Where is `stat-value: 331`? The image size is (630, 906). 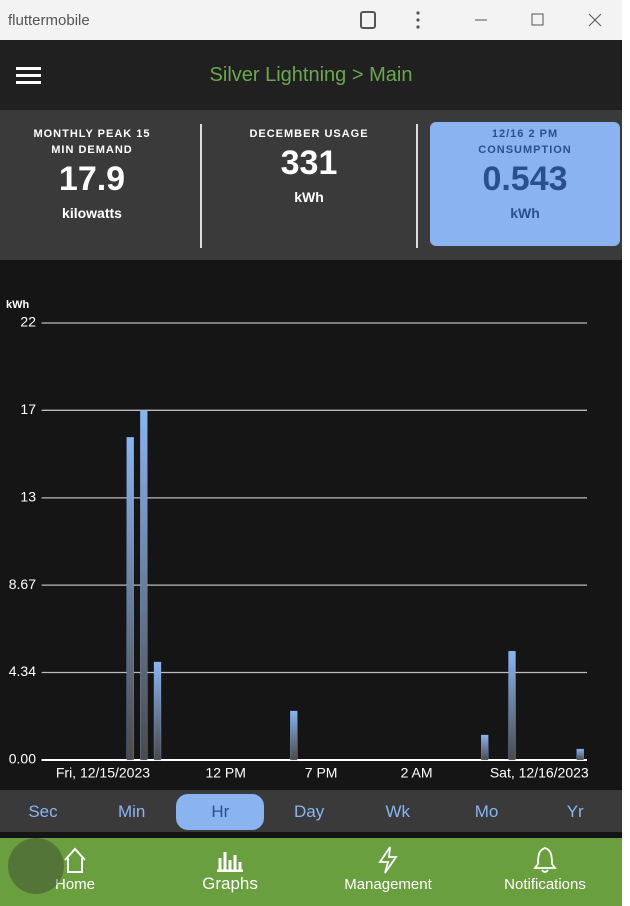
stat-value: 331 is located at coordinates (309, 163).